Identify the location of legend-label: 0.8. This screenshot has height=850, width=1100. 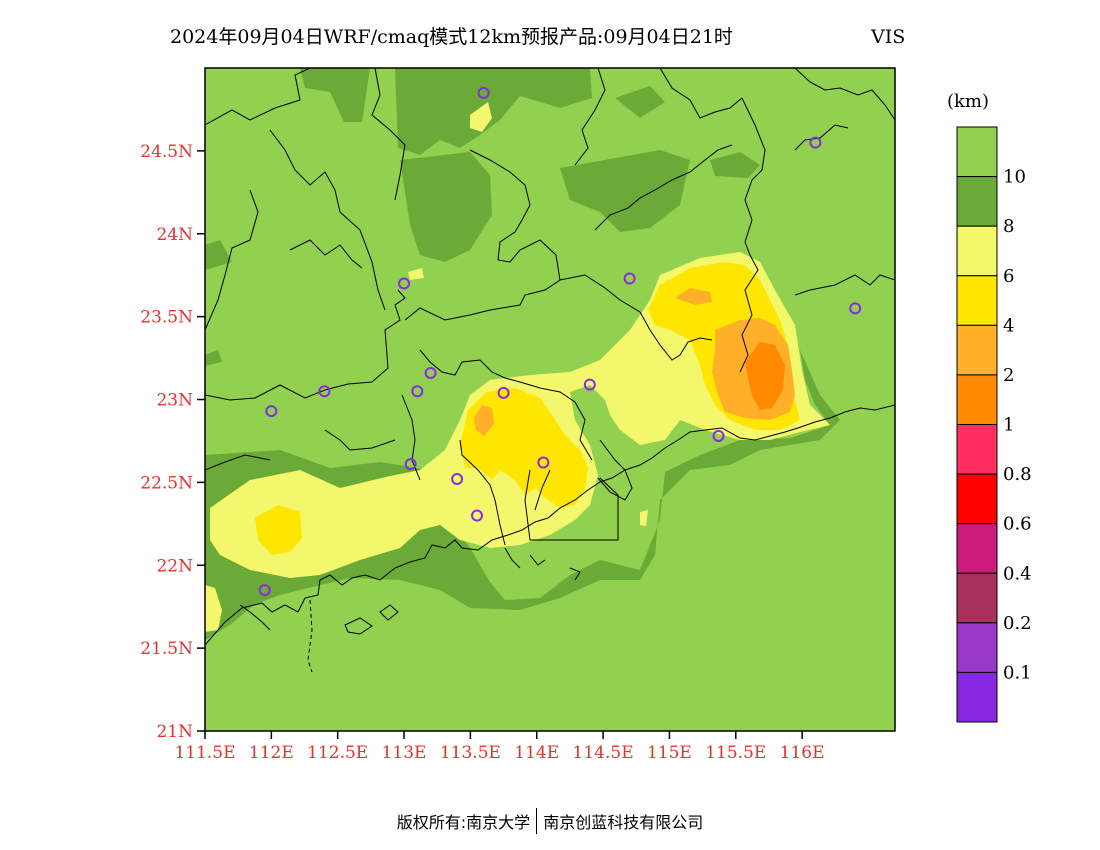
(1017, 474).